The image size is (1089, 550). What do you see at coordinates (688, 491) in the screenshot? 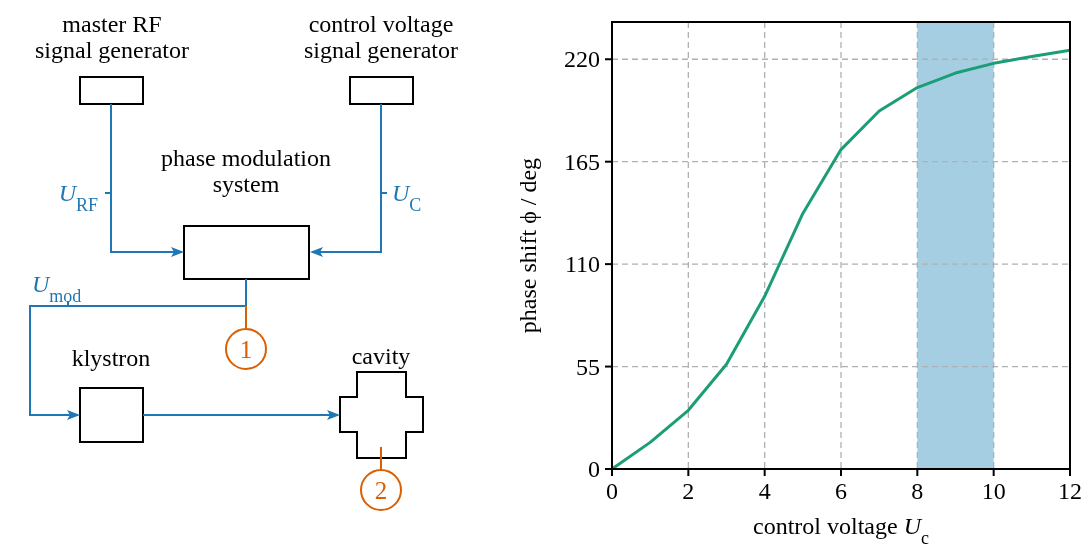
I see `x-tick-label: 2` at bounding box center [688, 491].